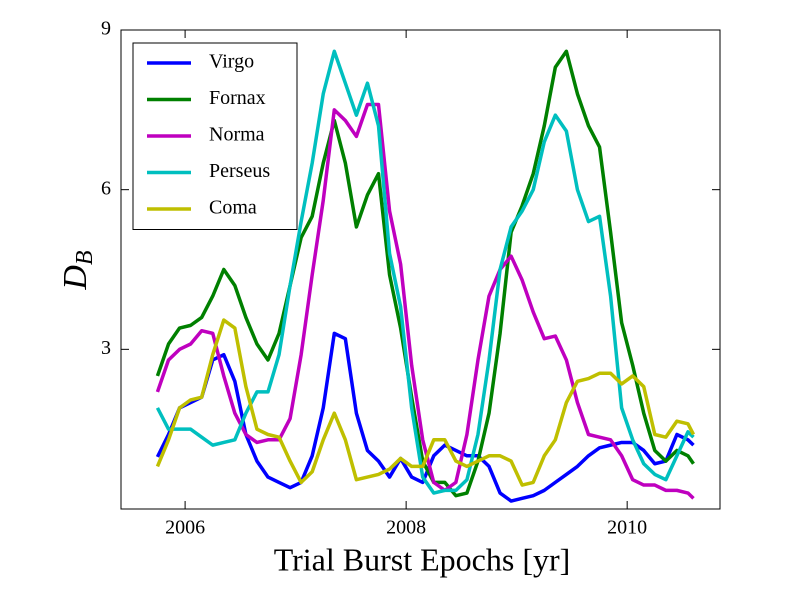 The image size is (800, 600). Describe the element at coordinates (185, 528) in the screenshot. I see `x-tick-label: 2006` at that location.